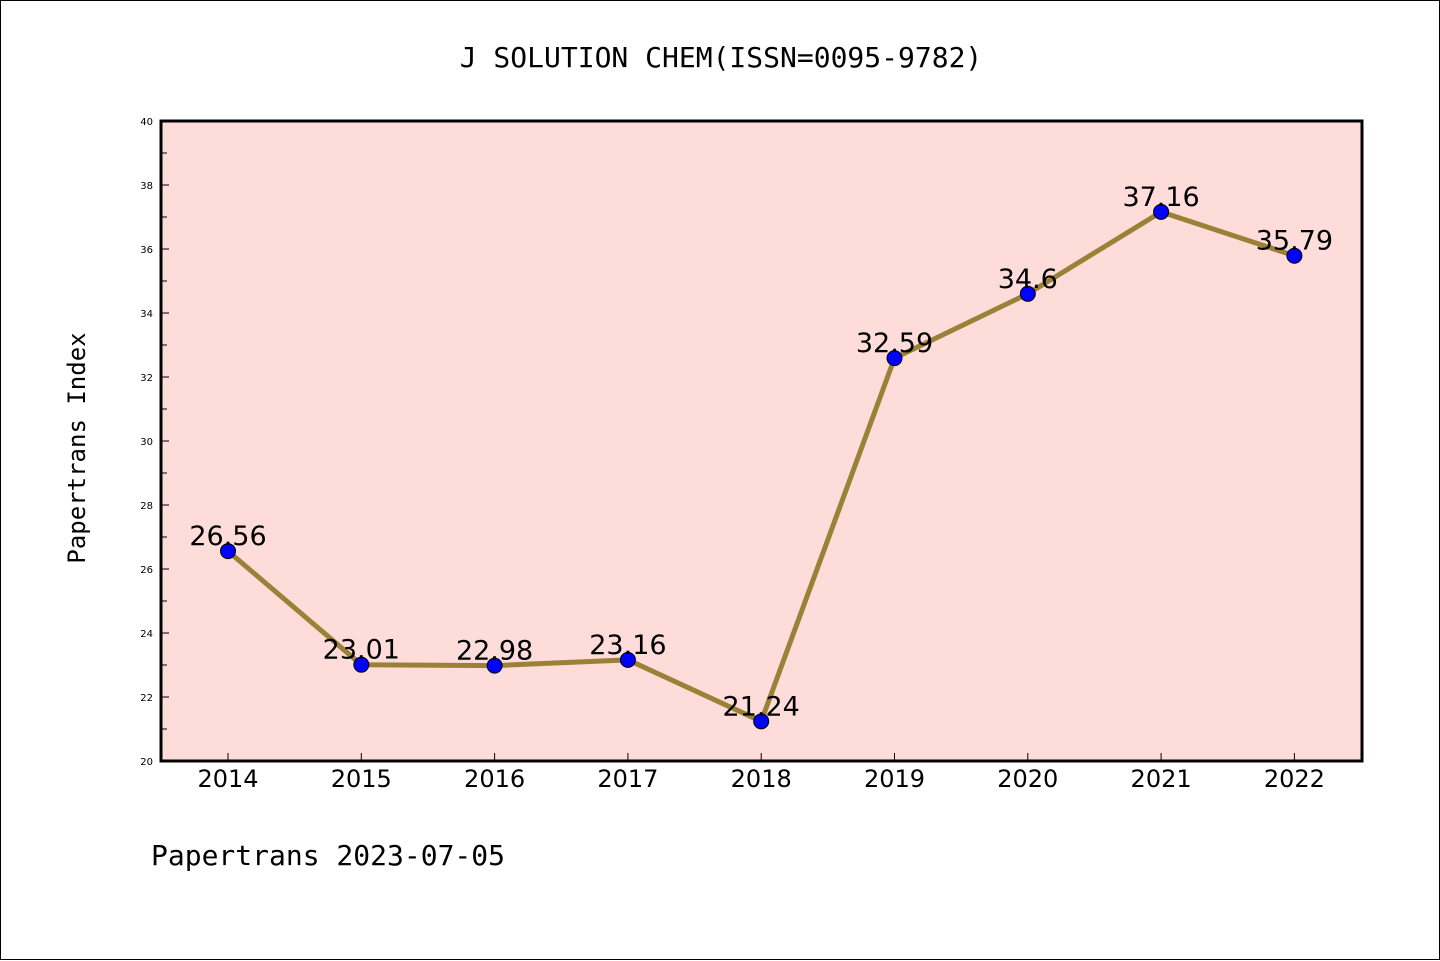  What do you see at coordinates (227, 536) in the screenshot?
I see `data-label: 26.56` at bounding box center [227, 536].